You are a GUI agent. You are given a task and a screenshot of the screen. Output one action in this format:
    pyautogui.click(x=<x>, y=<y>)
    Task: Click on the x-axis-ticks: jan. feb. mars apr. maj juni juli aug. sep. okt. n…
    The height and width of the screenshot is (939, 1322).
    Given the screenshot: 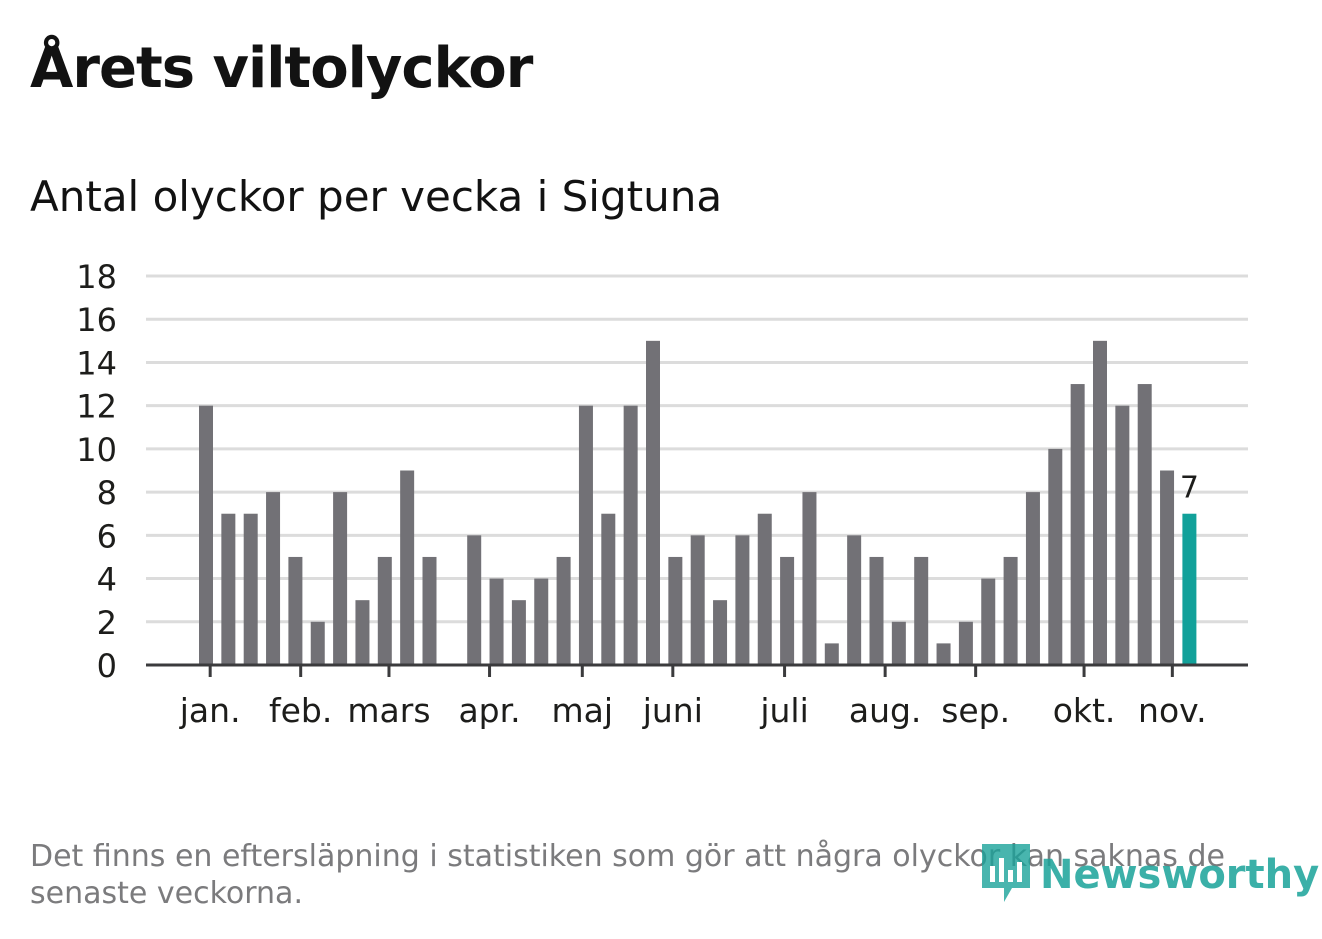 What is the action you would take?
    pyautogui.click(x=693, y=697)
    